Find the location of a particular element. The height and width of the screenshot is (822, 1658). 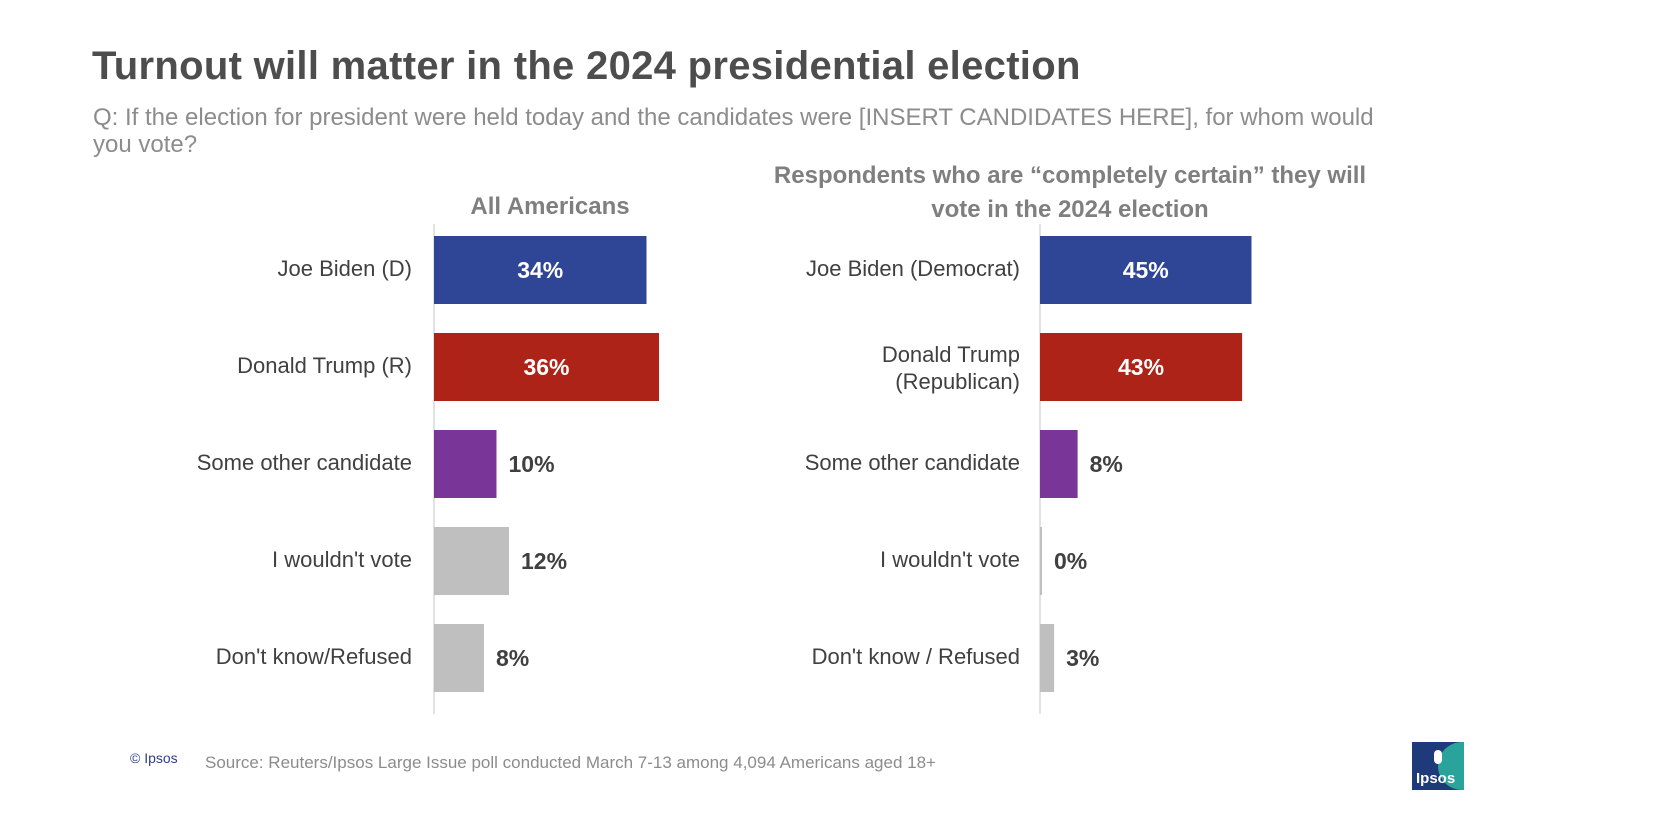

logo-dot is located at coordinates (1438, 757).